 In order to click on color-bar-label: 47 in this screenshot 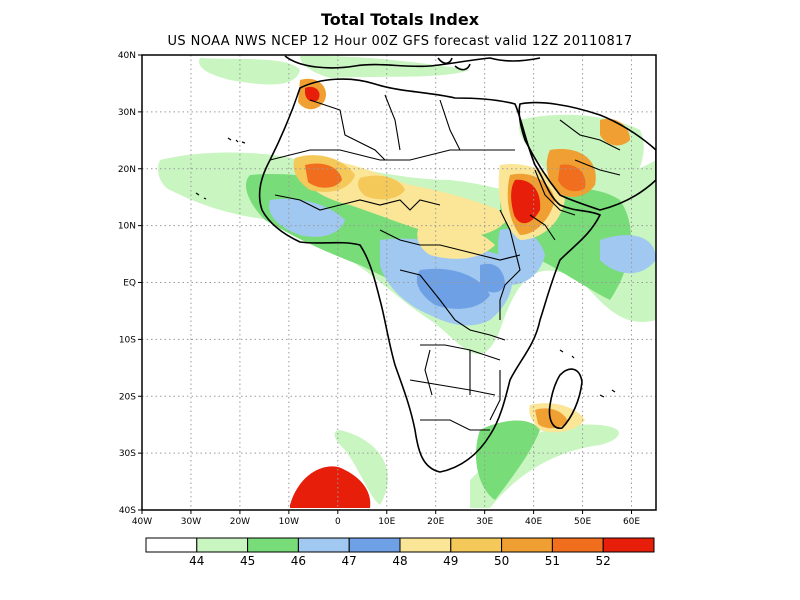, I will do `click(349, 561)`.